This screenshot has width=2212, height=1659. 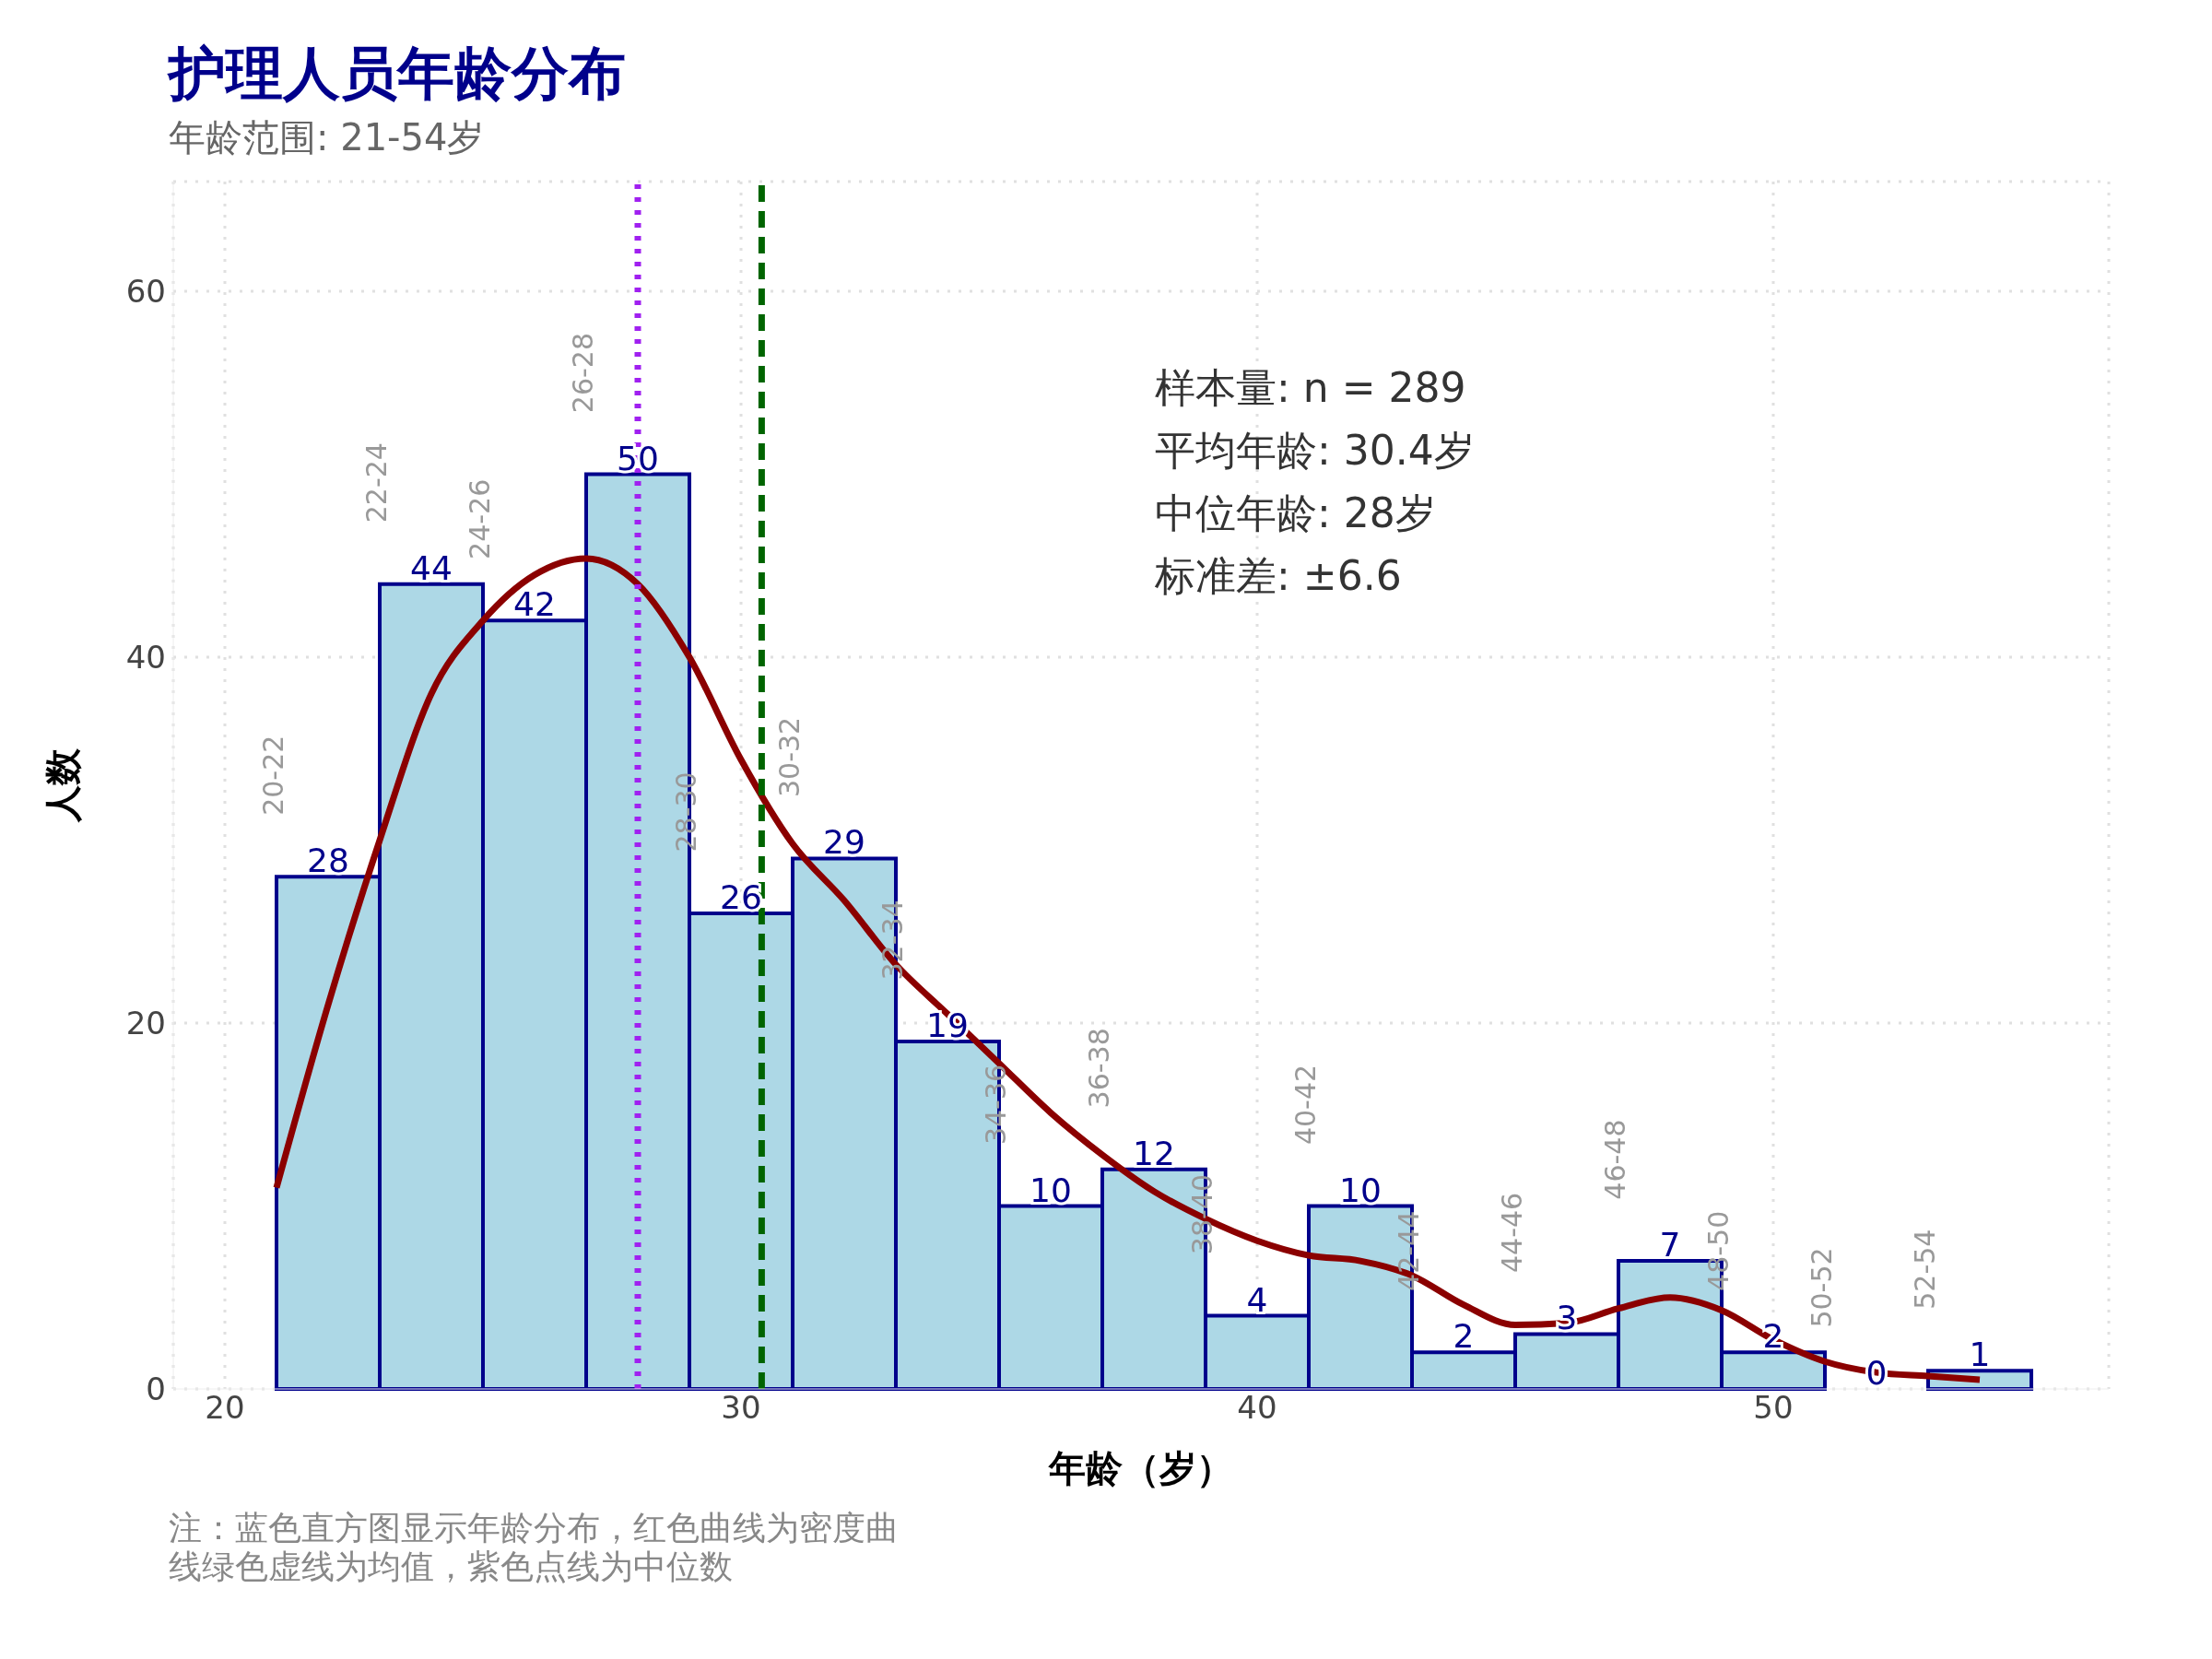 I want to click on data-label: 44, so click(x=431, y=567).